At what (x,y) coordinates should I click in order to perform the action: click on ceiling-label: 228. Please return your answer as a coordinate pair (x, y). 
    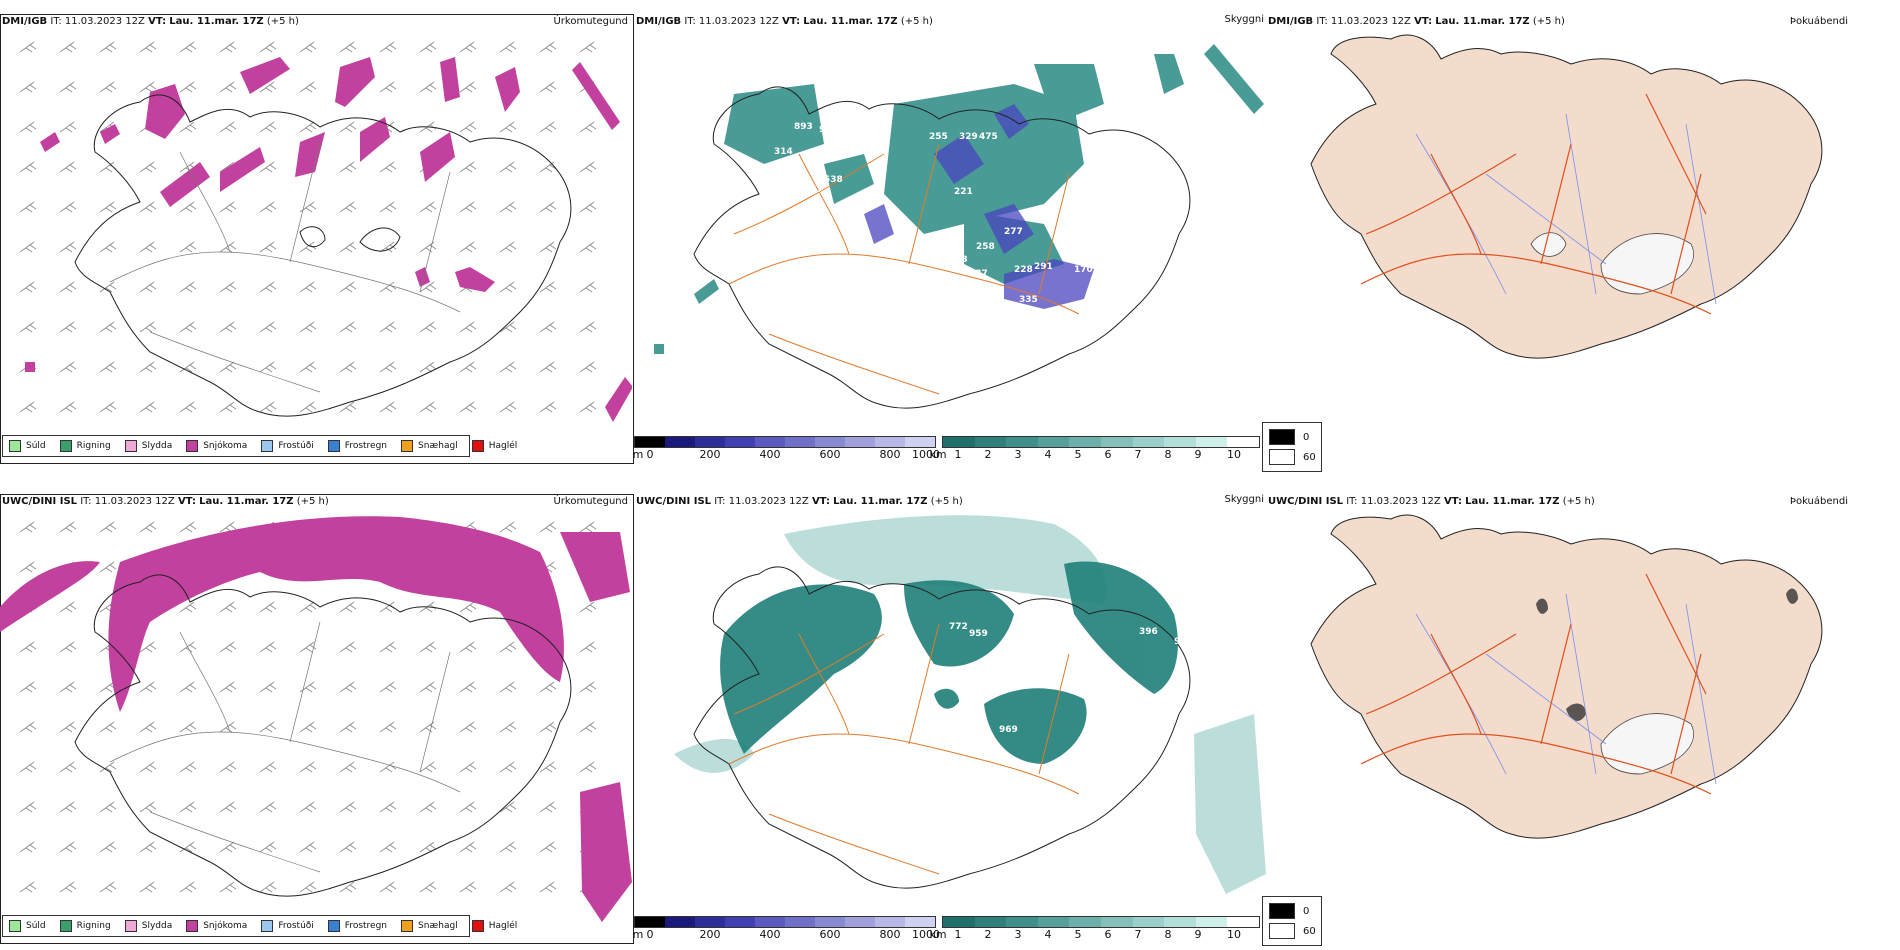
    Looking at the image, I should click on (1023, 270).